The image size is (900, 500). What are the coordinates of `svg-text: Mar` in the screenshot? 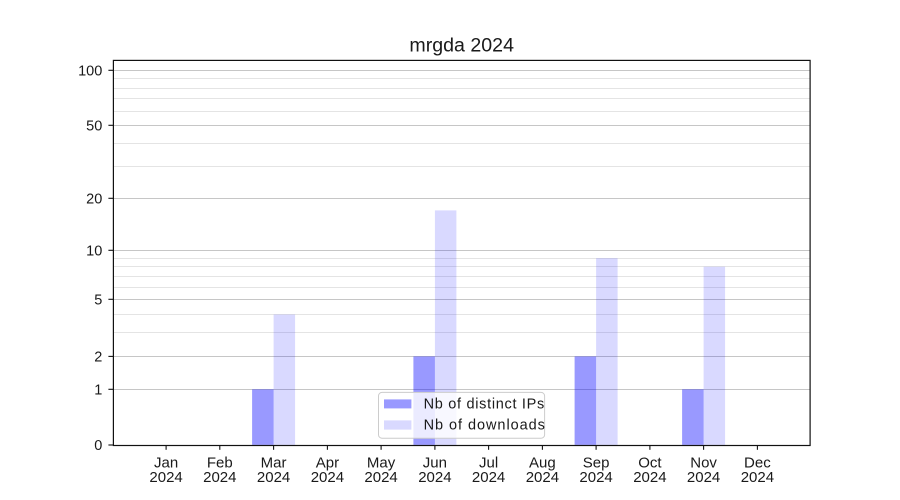 It's located at (274, 463).